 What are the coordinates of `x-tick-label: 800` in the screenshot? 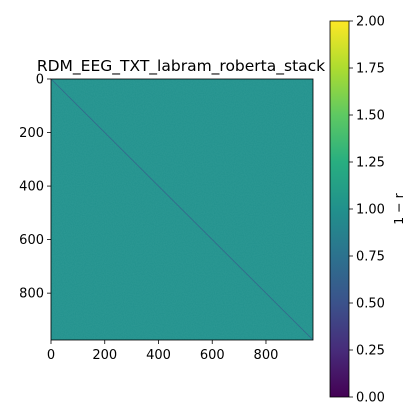 It's located at (266, 355).